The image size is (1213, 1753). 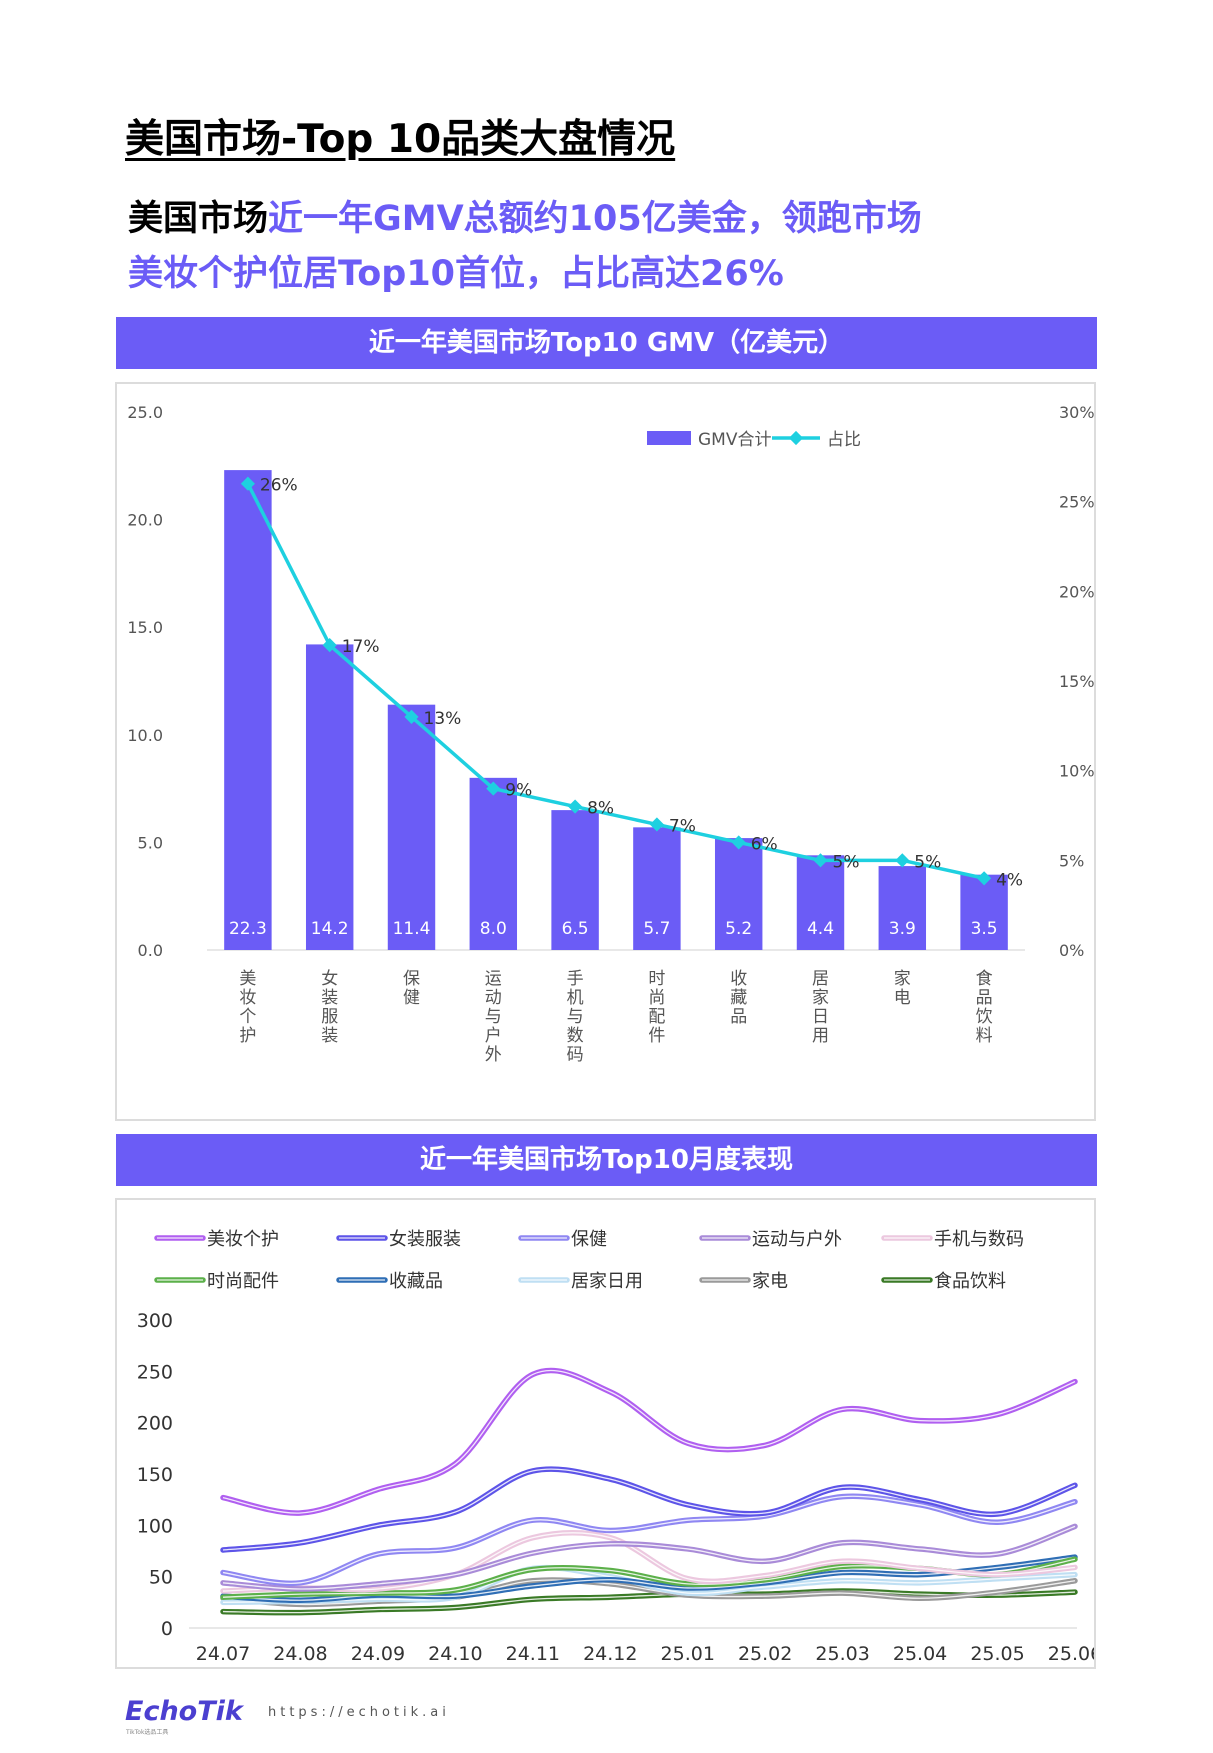 I want to click on x-tick-label-char: 日, so click(x=820, y=1017).